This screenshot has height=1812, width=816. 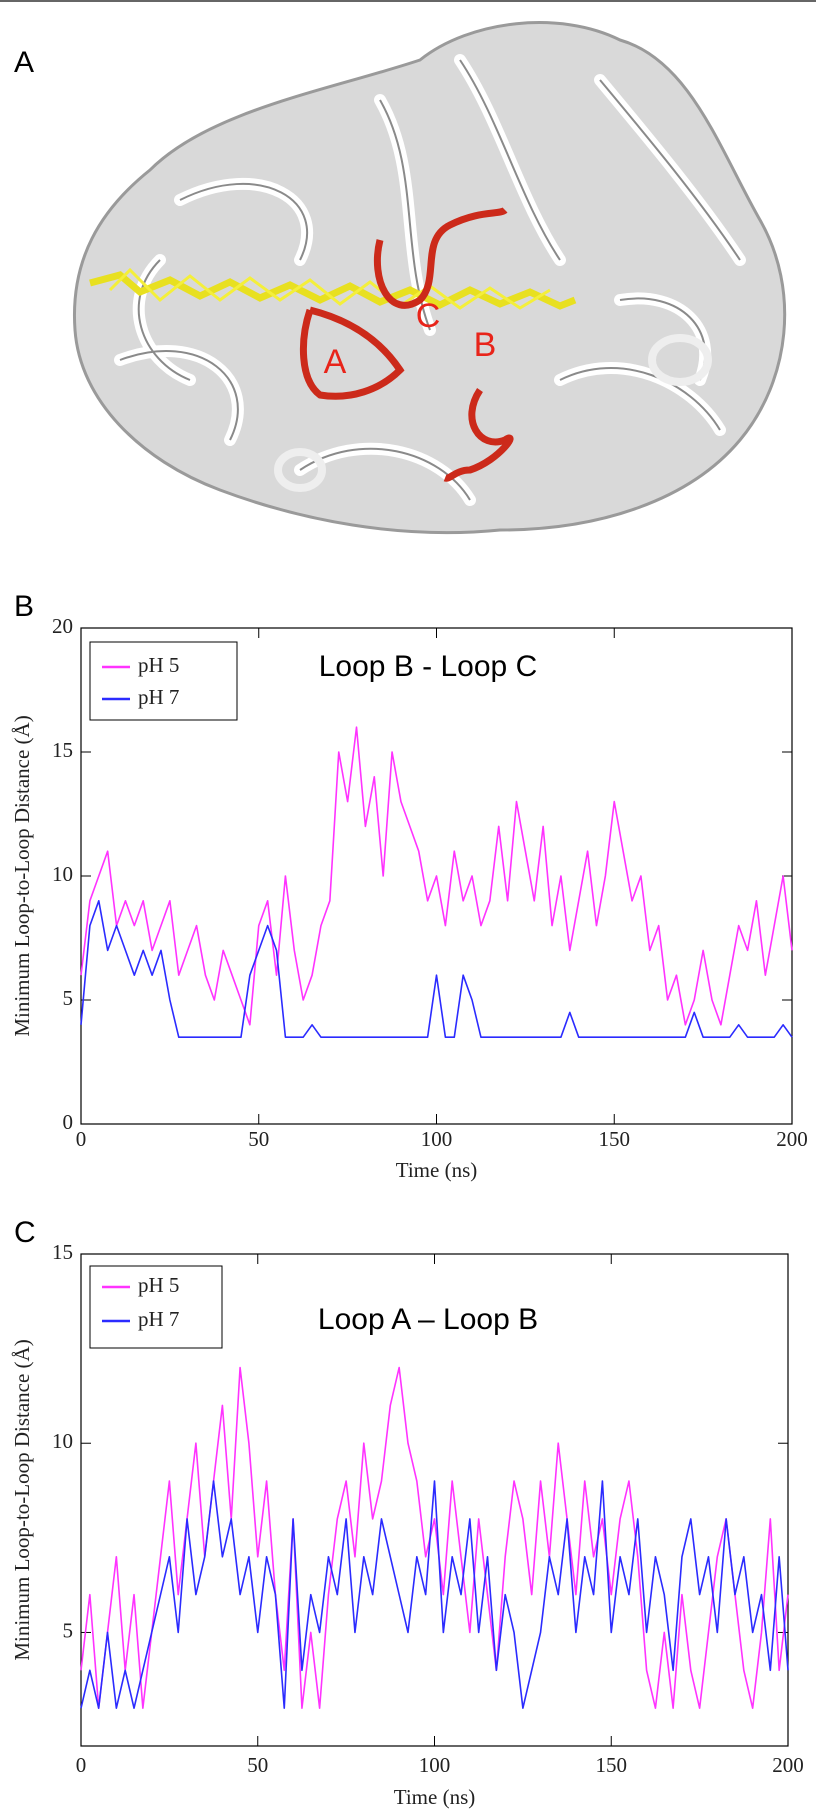 What do you see at coordinates (485, 345) in the screenshot?
I see `loop-label: B` at bounding box center [485, 345].